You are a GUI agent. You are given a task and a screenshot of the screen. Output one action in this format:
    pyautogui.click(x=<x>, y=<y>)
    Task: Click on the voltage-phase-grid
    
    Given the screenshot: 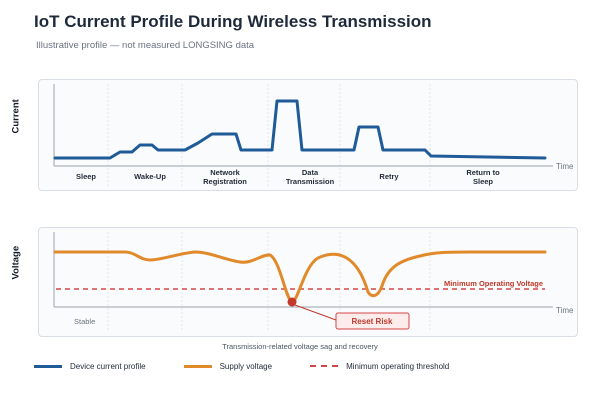 What is the action you would take?
    pyautogui.click(x=269, y=282)
    